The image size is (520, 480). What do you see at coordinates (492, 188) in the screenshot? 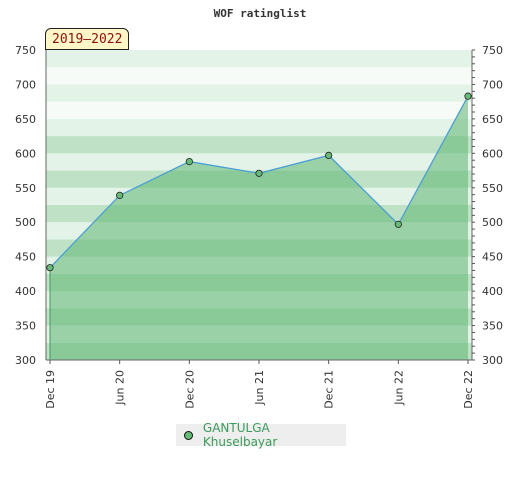
I see `y-tick-label-right: 550` at bounding box center [492, 188].